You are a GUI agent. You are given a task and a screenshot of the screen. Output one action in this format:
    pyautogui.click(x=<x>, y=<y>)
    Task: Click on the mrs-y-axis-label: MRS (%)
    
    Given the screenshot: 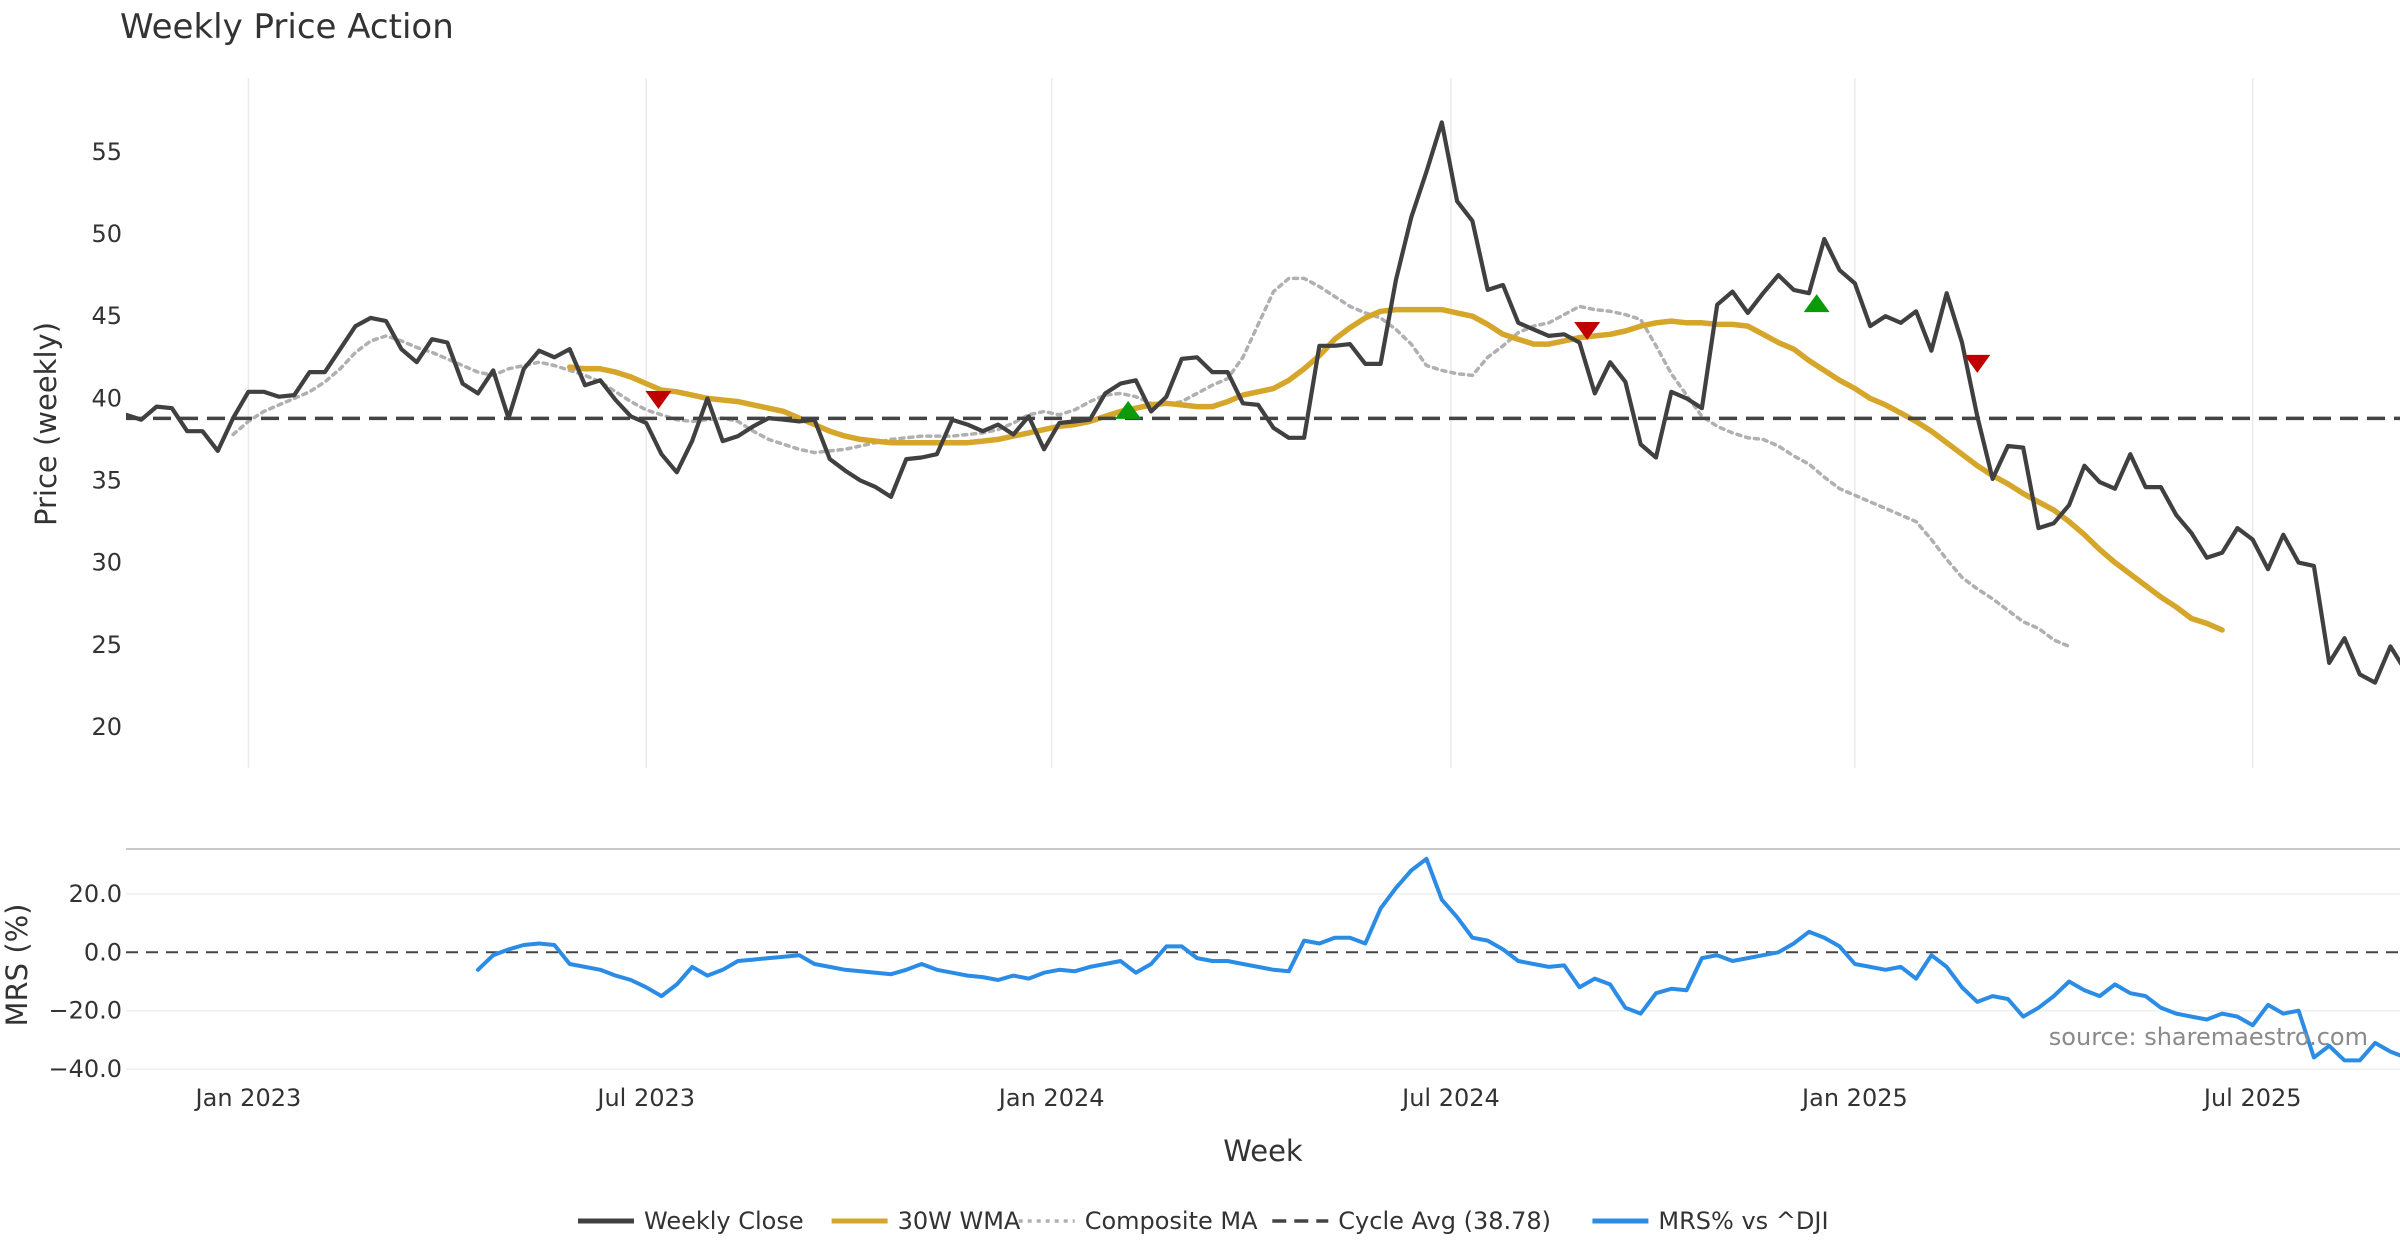 What is the action you would take?
    pyautogui.click(x=17, y=965)
    